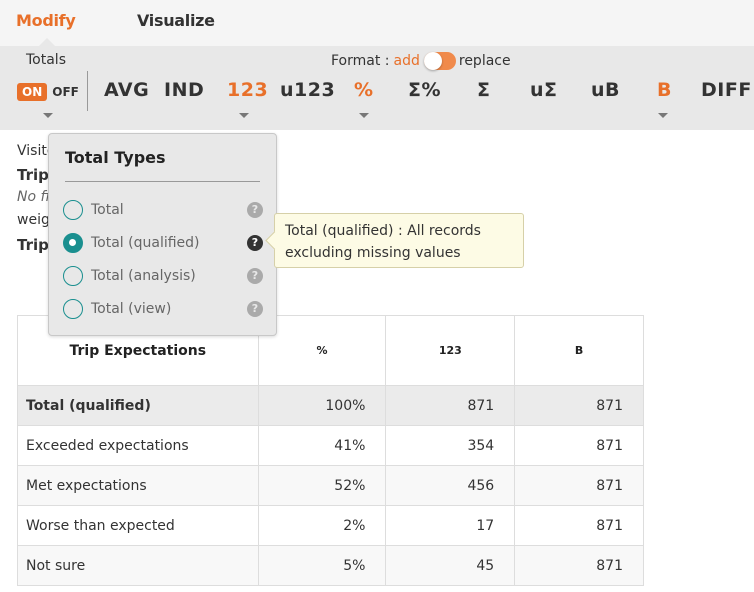 The height and width of the screenshot is (592, 754). Describe the element at coordinates (73, 243) in the screenshot. I see `radio-total-qualified` at that location.